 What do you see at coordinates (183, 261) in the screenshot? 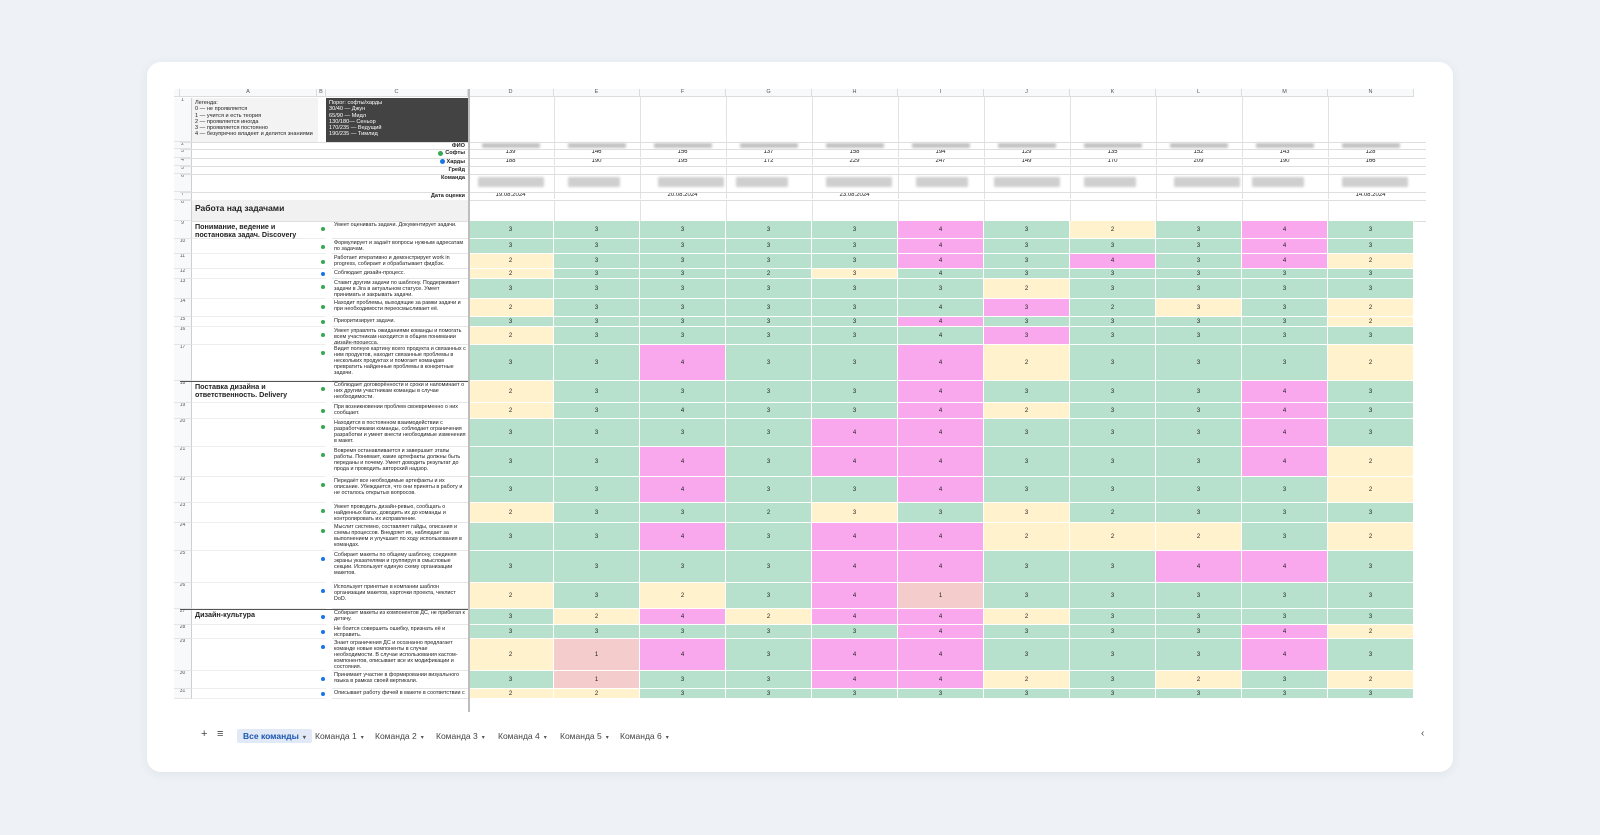
I see `row-number: 11` at bounding box center [183, 261].